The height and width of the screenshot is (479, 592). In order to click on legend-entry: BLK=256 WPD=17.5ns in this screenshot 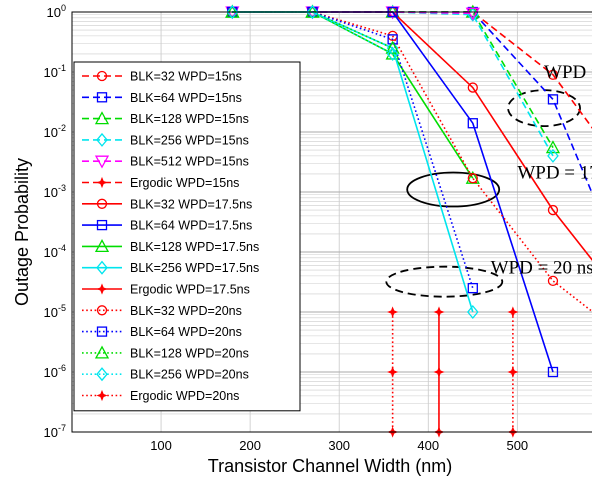, I will do `click(170, 267)`.